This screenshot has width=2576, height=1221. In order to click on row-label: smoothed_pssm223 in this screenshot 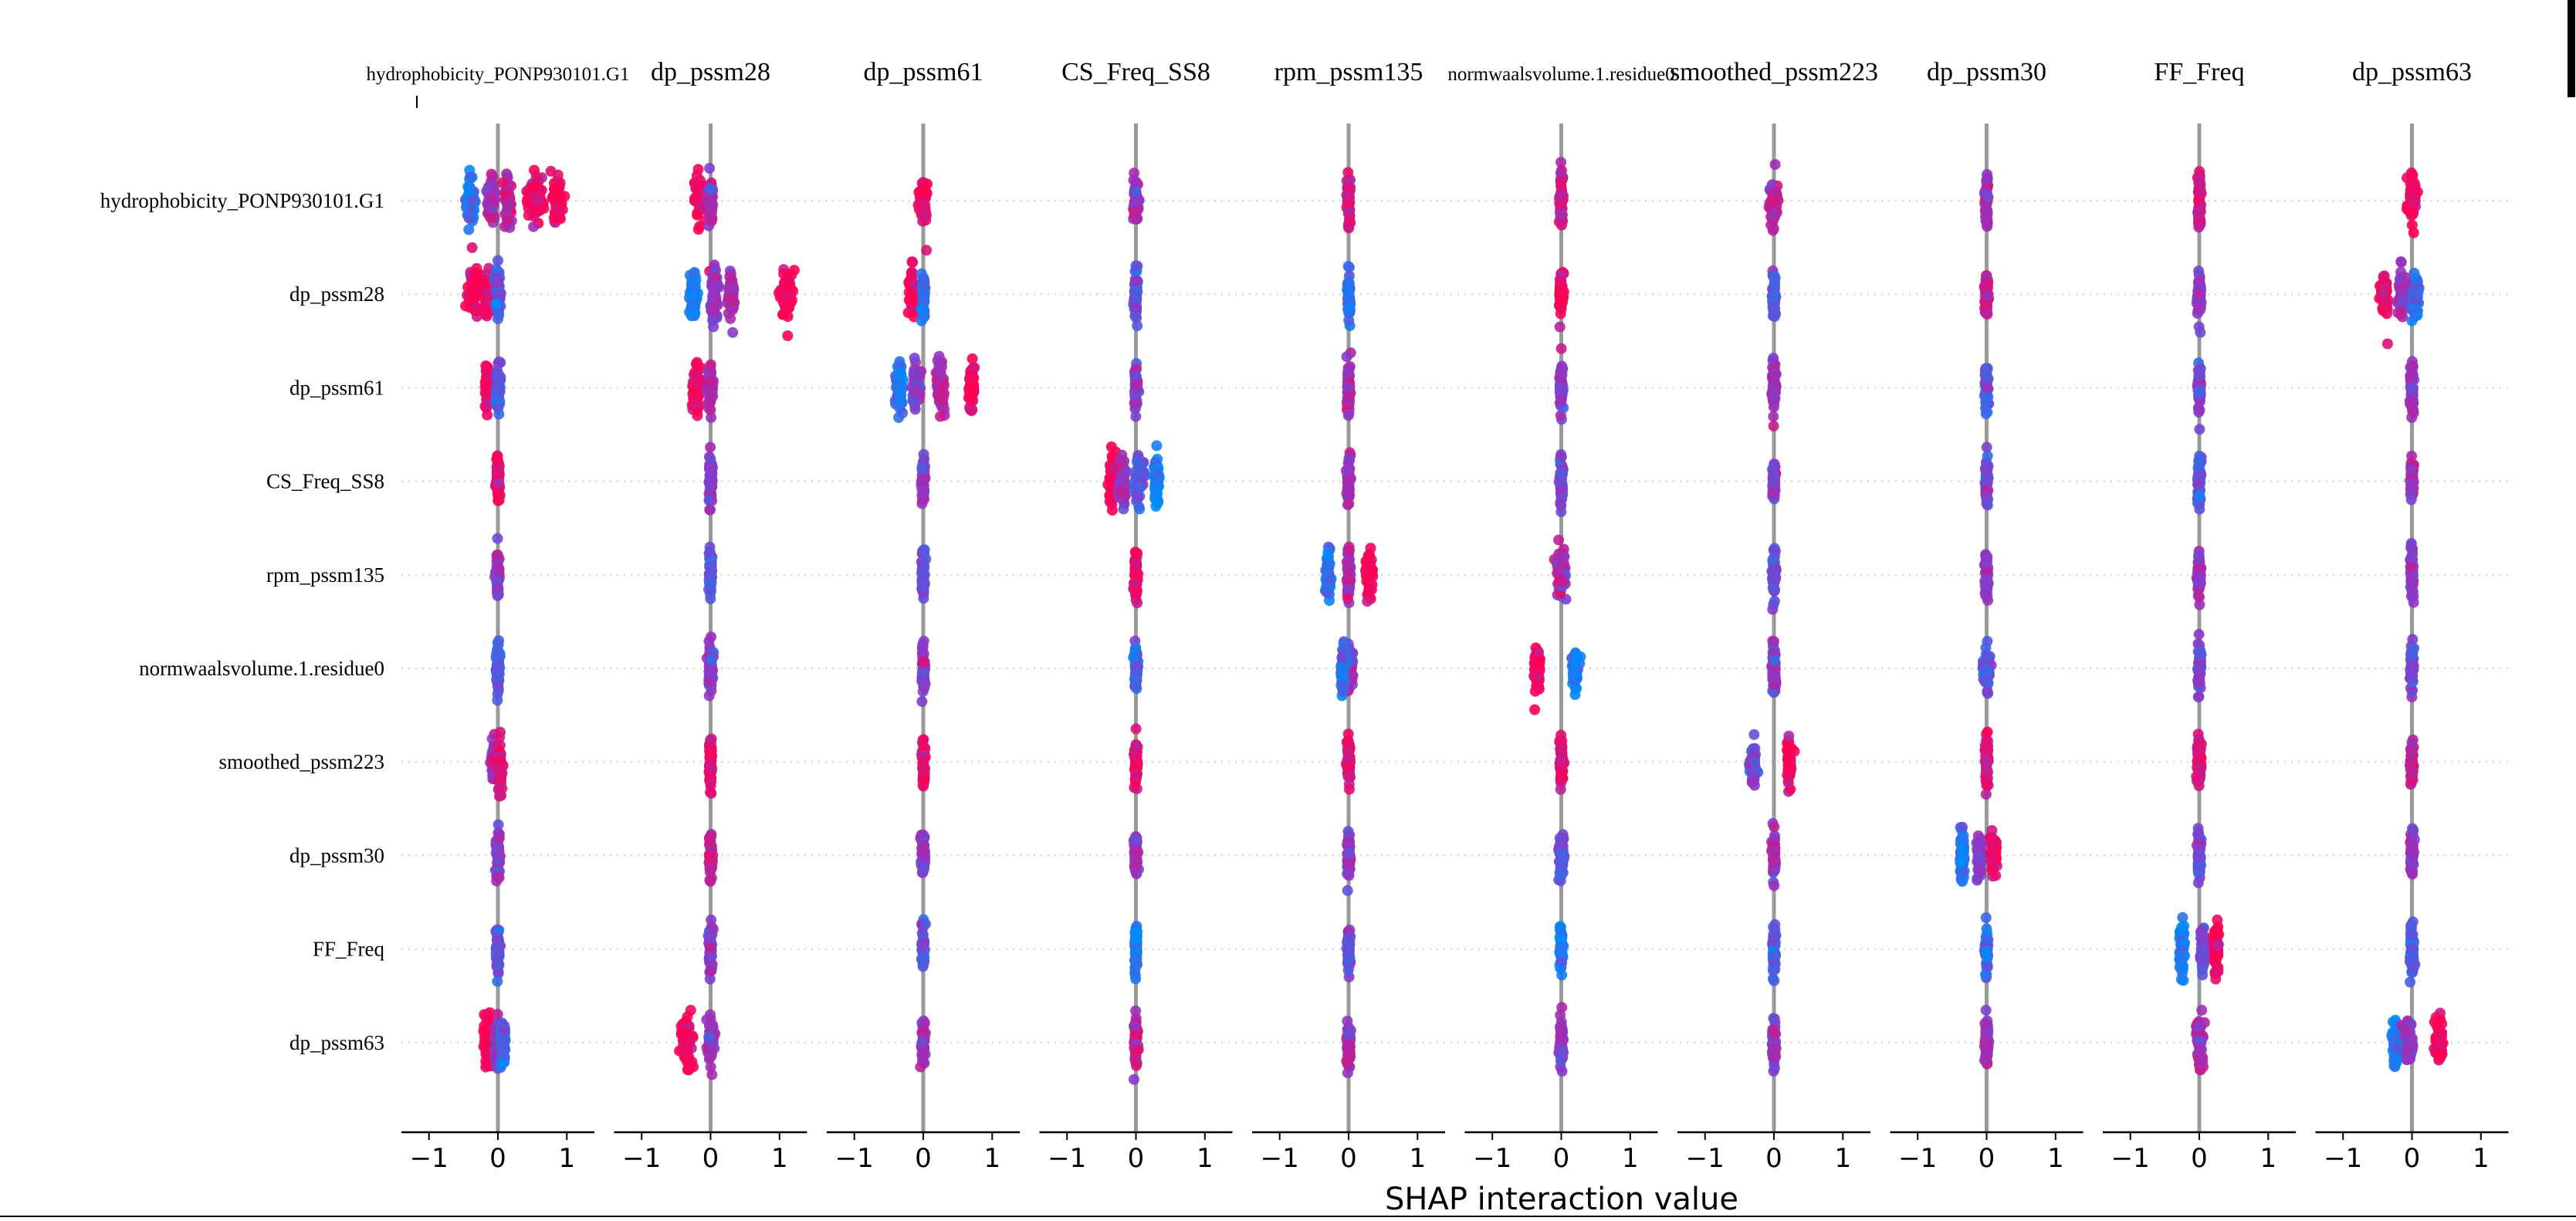, I will do `click(301, 761)`.